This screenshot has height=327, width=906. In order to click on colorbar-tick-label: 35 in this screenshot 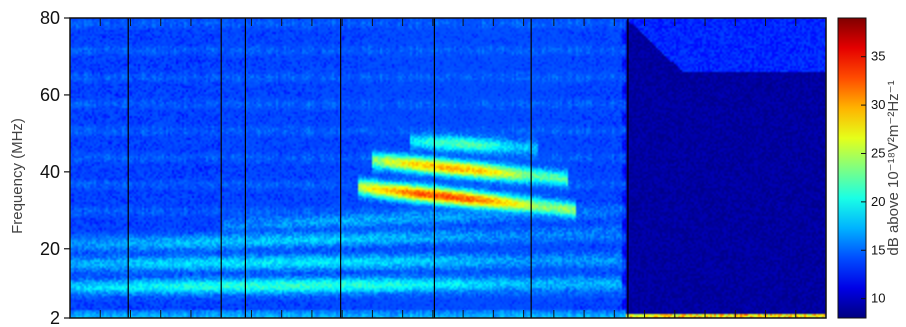, I will do `click(878, 56)`.